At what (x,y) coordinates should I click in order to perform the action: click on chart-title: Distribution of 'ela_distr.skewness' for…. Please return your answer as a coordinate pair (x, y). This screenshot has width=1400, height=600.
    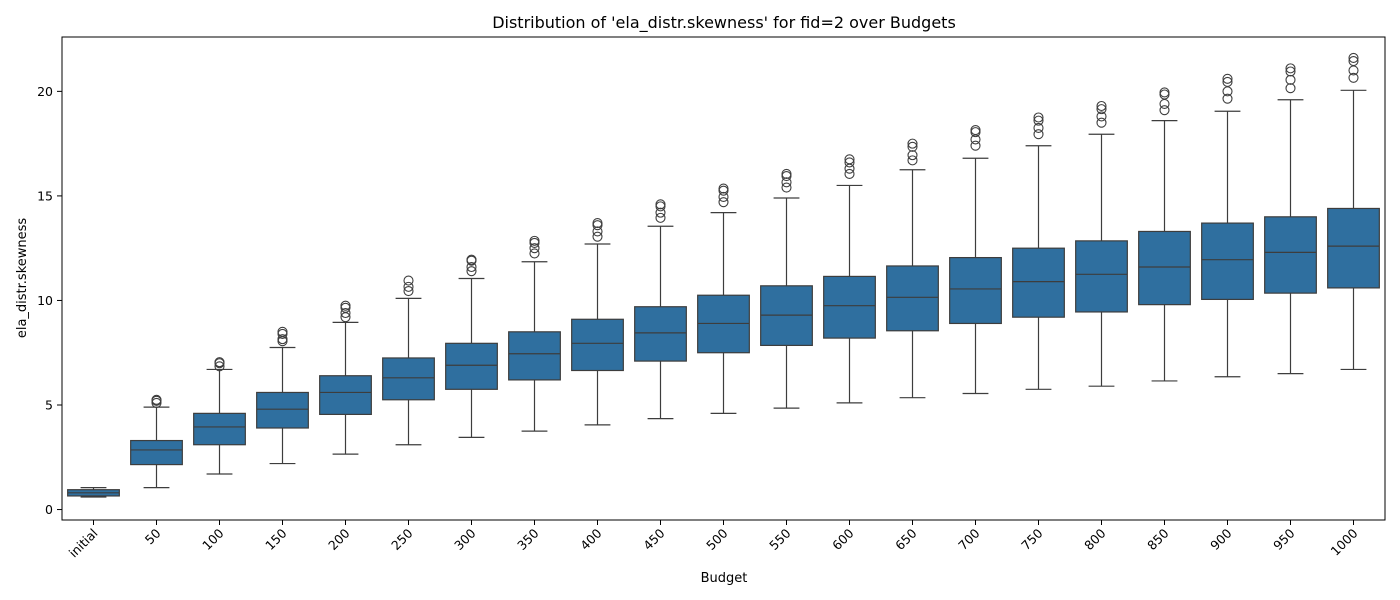
    Looking at the image, I should click on (724, 23).